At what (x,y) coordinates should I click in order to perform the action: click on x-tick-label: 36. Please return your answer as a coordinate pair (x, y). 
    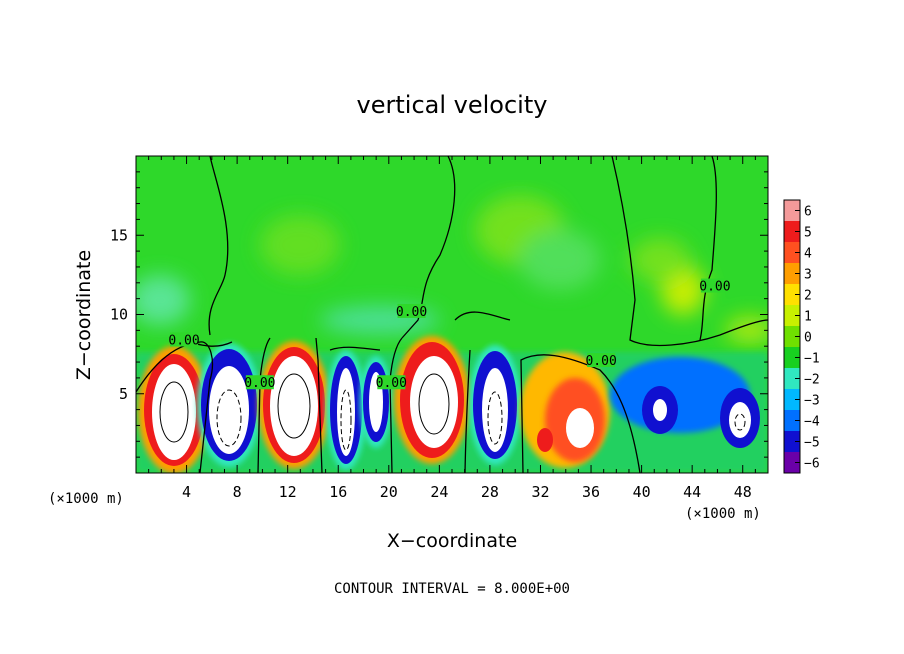
    Looking at the image, I should click on (591, 492).